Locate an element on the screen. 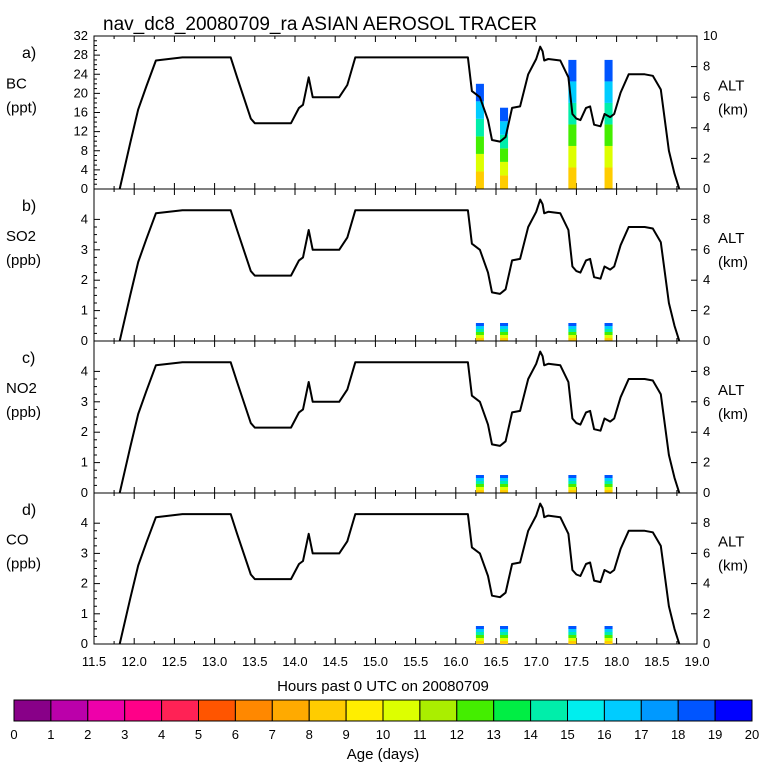 Image resolution: width=768 pixels, height=768 pixels. colorbar-tick-label: 5 is located at coordinates (198, 734).